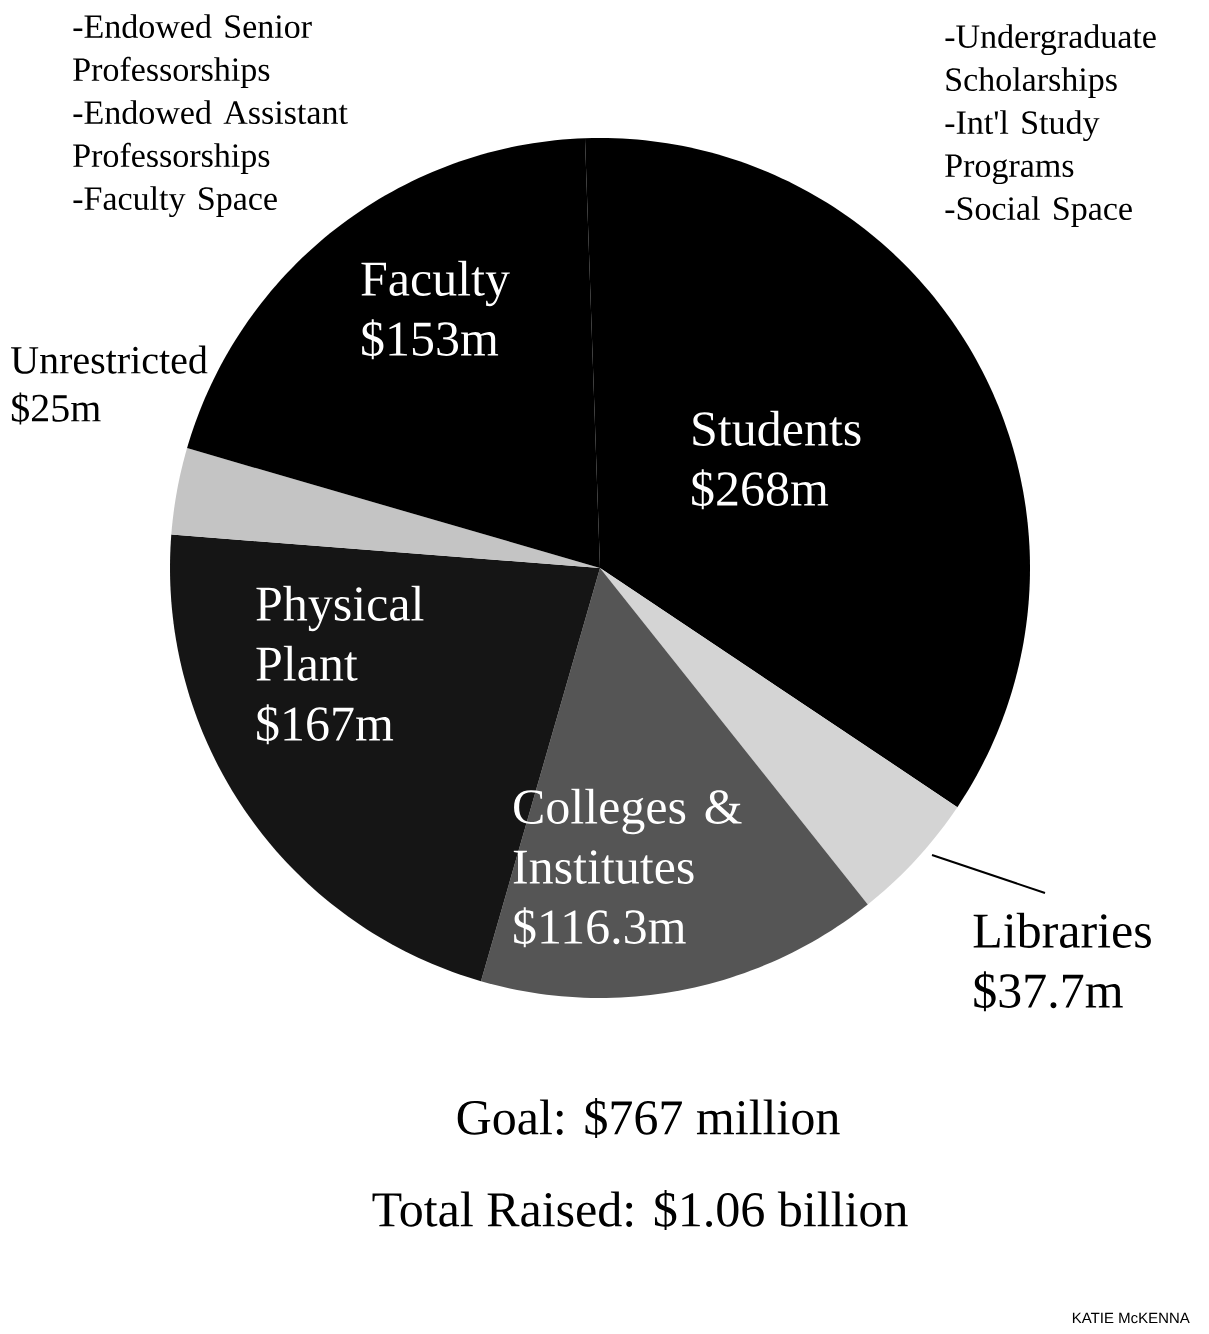 This screenshot has height=1334, width=1209. What do you see at coordinates (777, 428) in the screenshot?
I see `slice-label: Students` at bounding box center [777, 428].